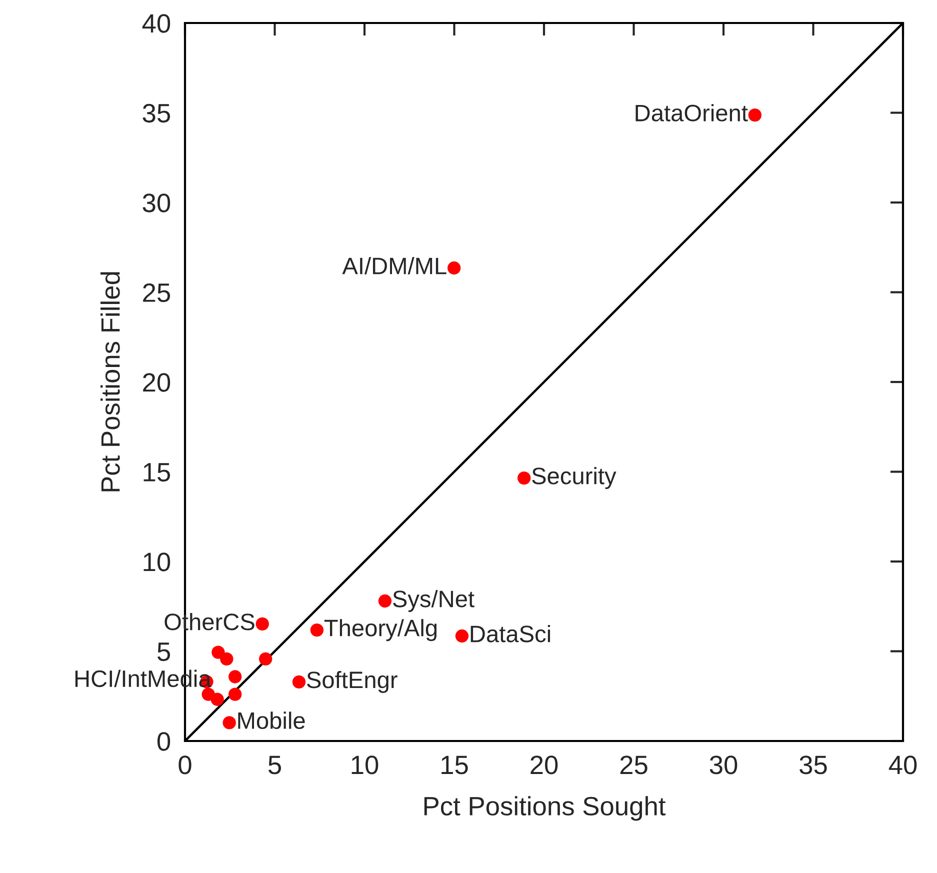 The height and width of the screenshot is (873, 937). I want to click on x-axis-title: Pct Positions Sought, so click(545, 808).